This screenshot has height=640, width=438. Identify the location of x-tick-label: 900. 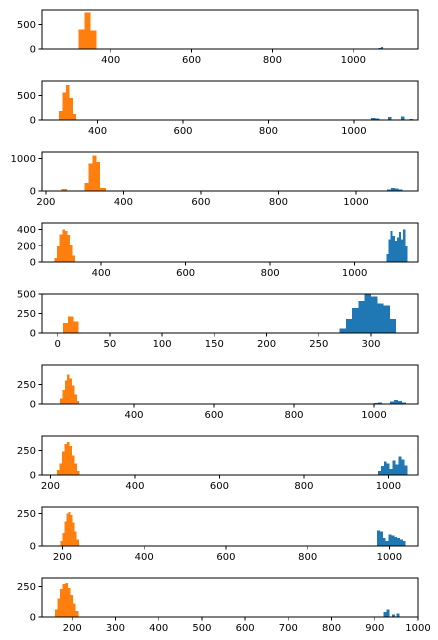
(374, 628).